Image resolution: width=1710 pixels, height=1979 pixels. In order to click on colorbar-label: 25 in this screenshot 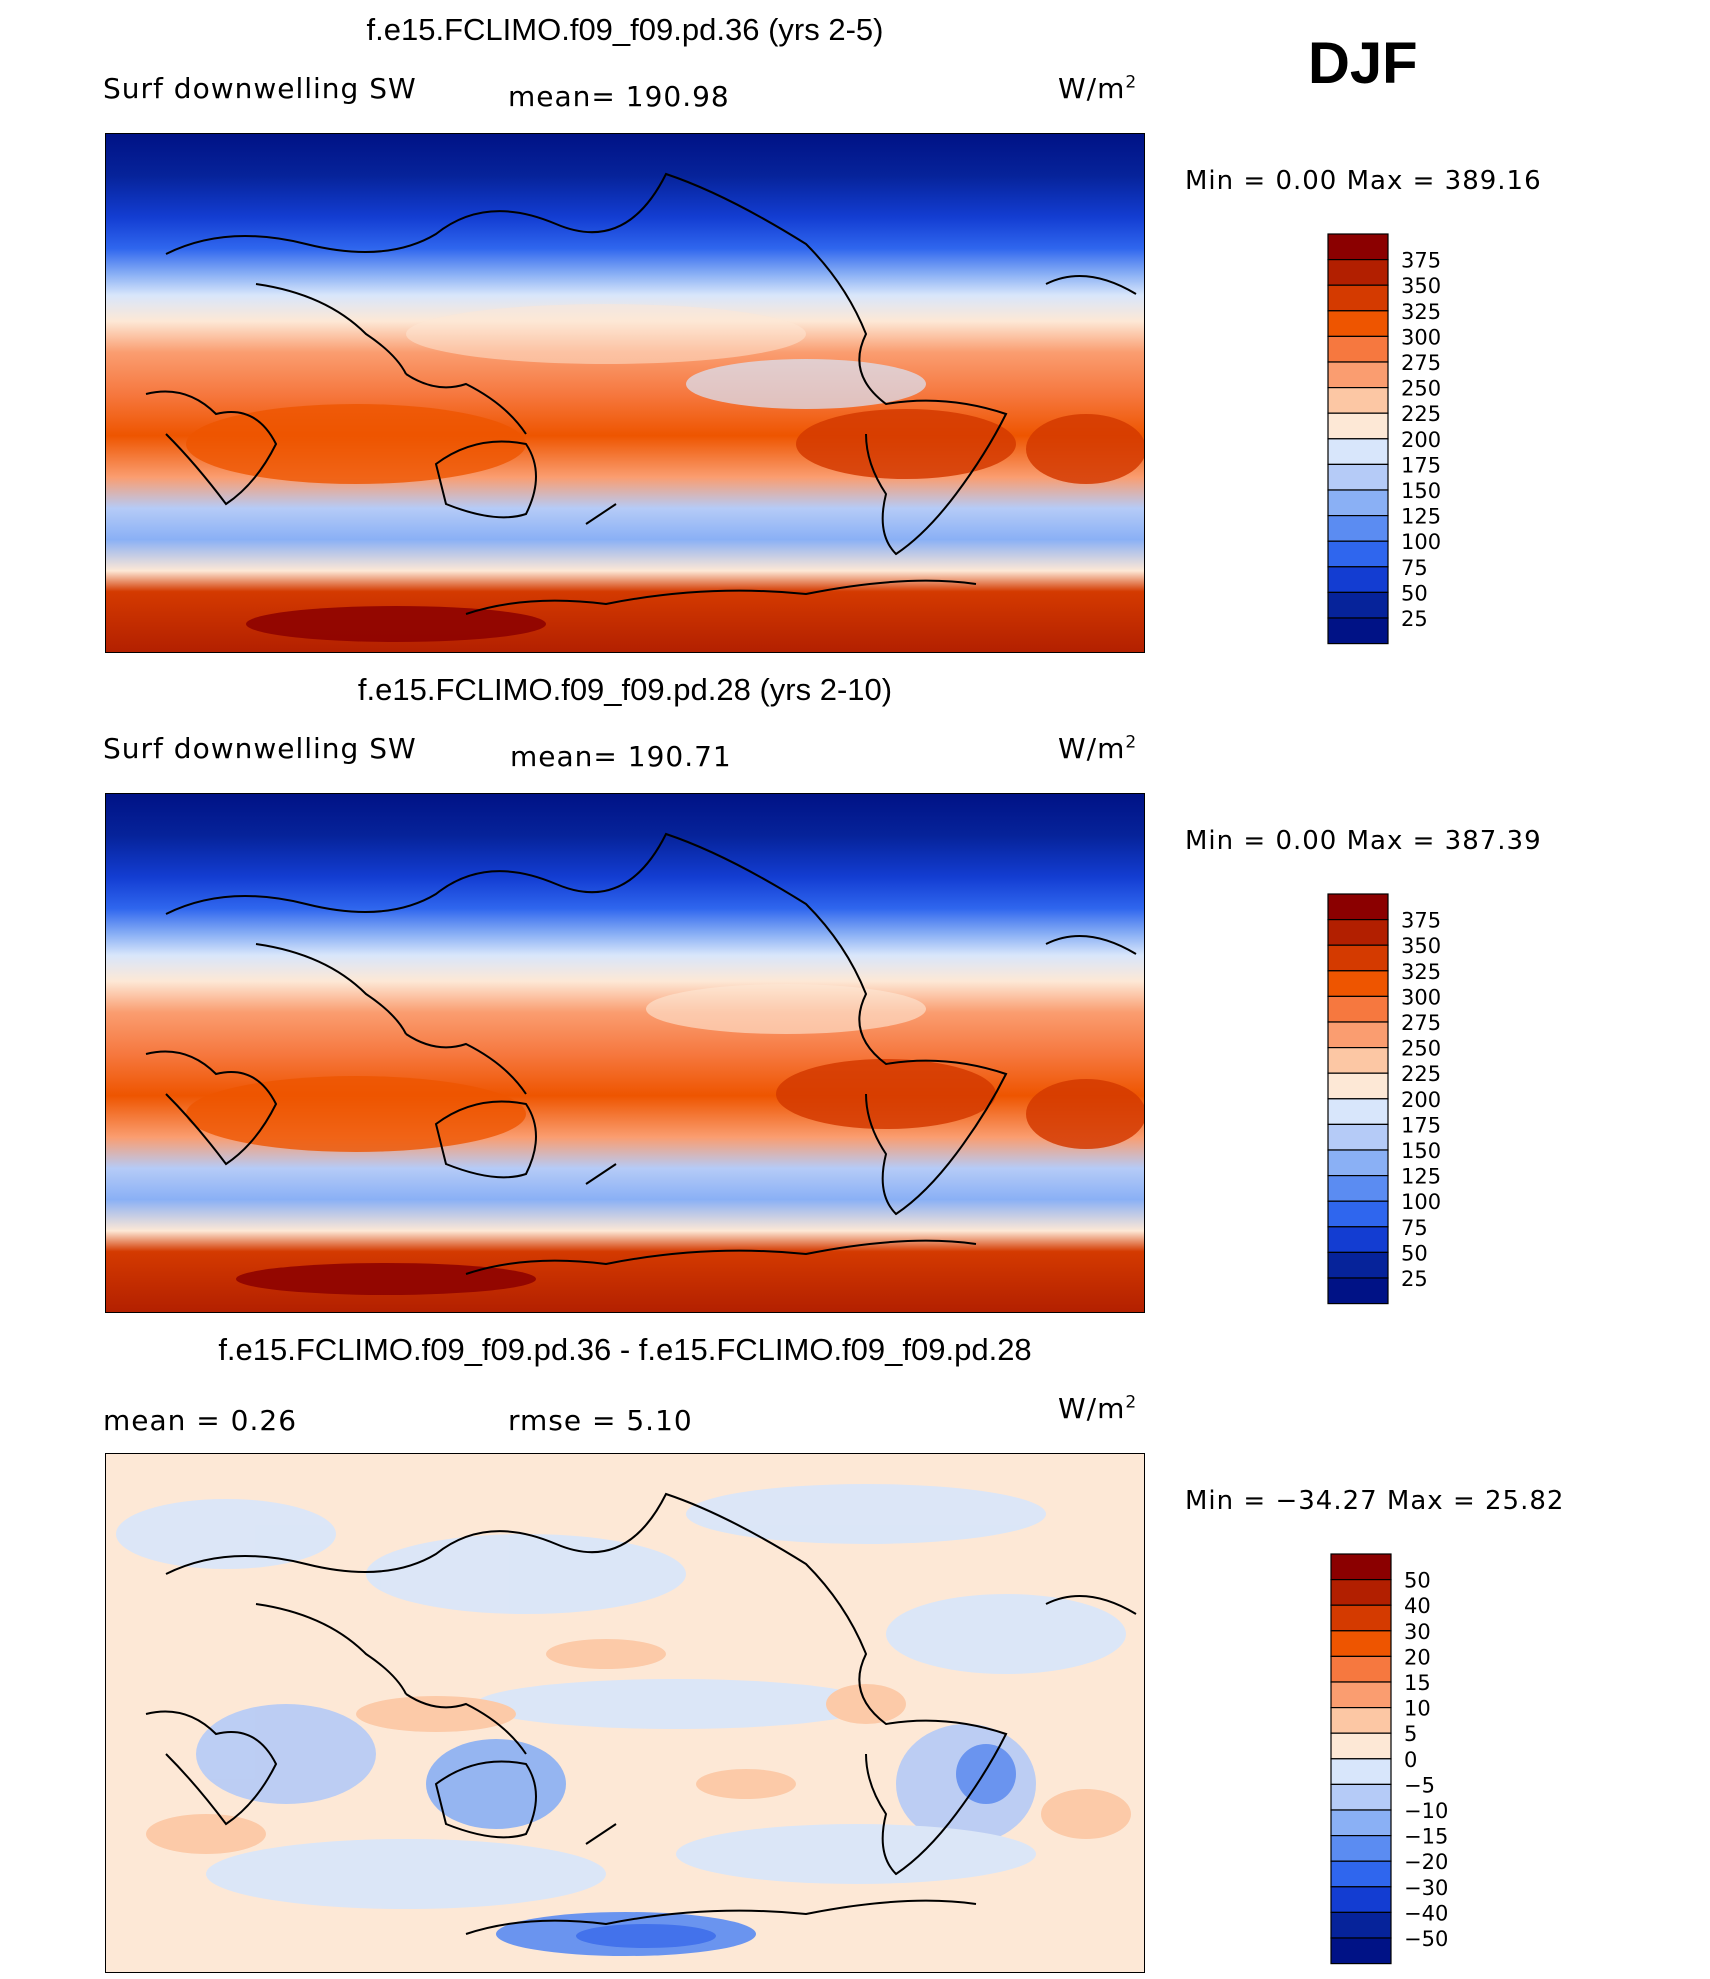, I will do `click(1414, 619)`.